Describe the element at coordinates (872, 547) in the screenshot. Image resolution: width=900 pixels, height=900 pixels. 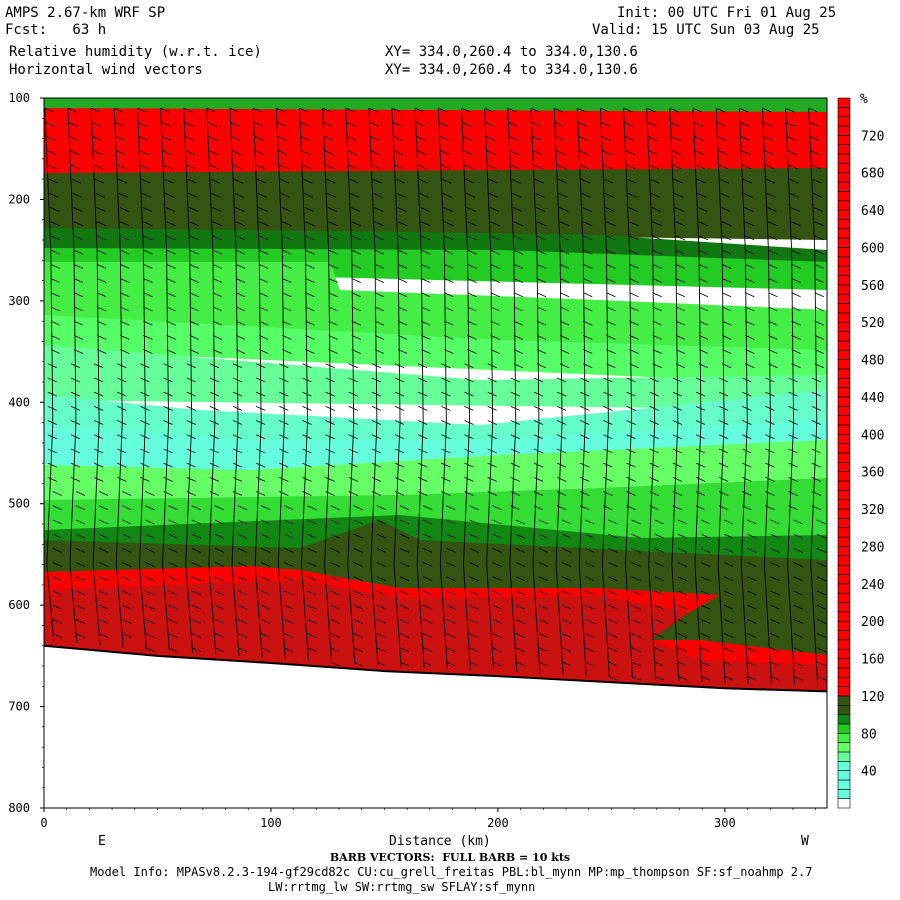
I see `legend-tick-label: 280` at that location.